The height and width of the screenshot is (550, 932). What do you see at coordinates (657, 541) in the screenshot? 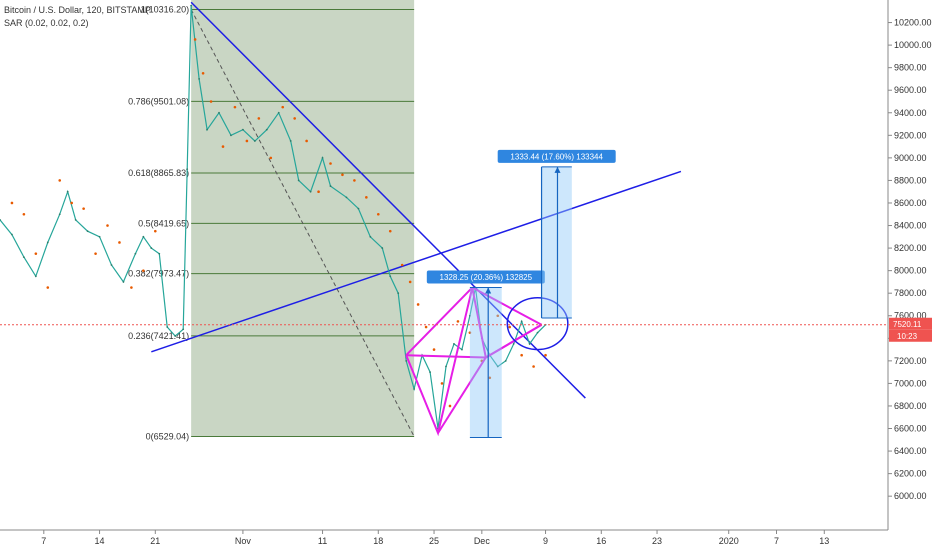
I see `x-tick-label: 23` at bounding box center [657, 541].